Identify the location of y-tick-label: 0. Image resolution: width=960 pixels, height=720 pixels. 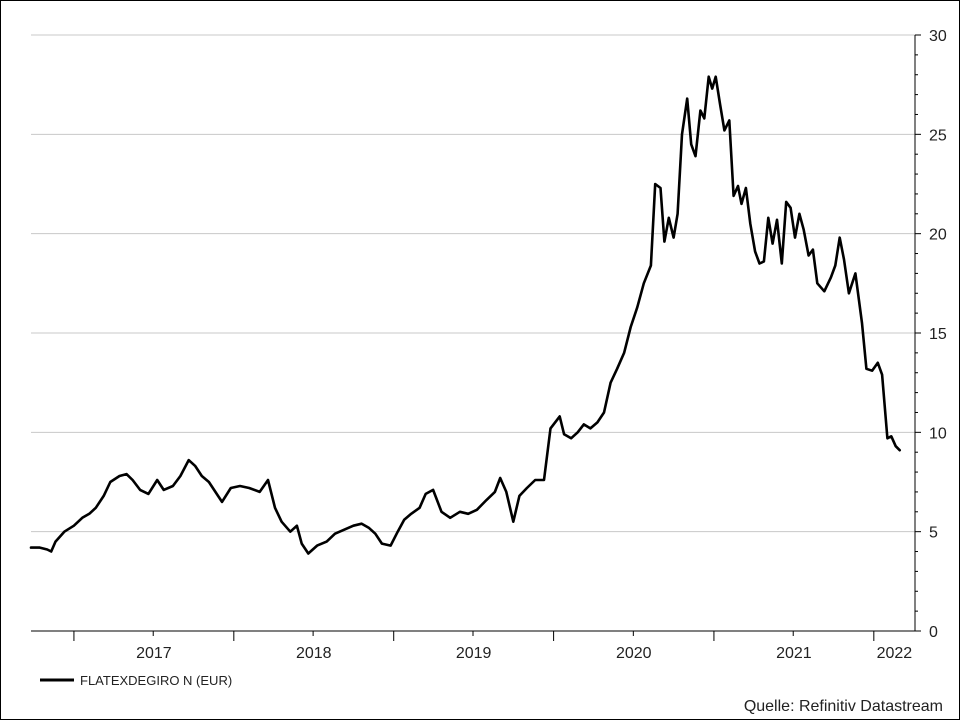
(933, 632).